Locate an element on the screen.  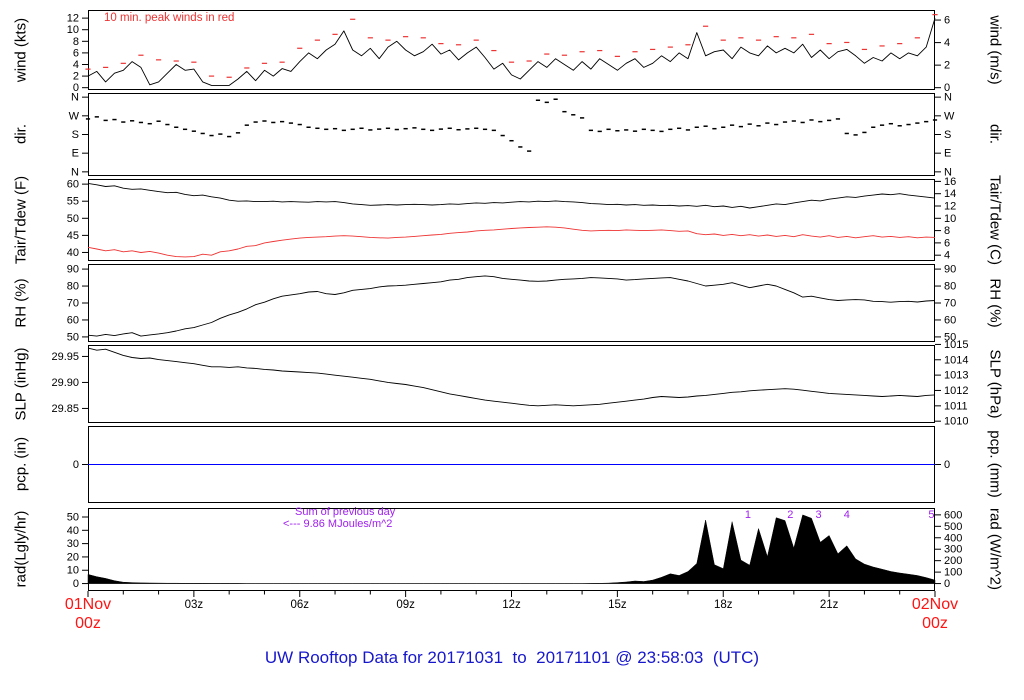
svg-text: 300 is located at coordinates (953, 550).